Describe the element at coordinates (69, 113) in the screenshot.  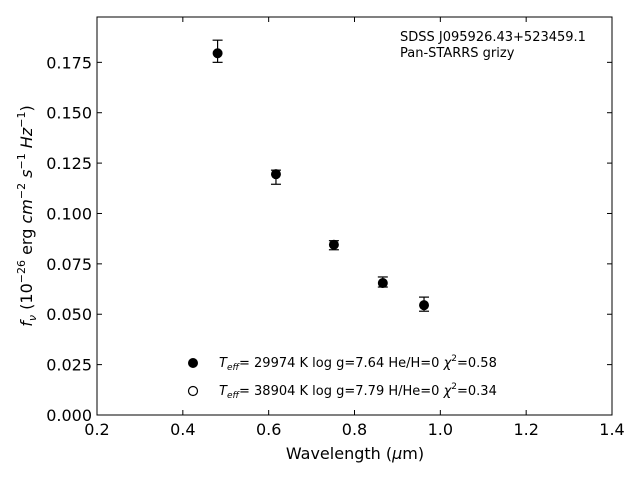
I see `y-tick-label: 0.150` at that location.